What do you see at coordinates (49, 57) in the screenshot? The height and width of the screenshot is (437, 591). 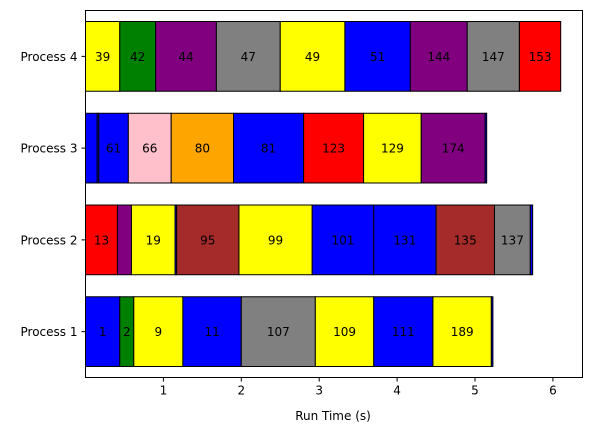 I see `y-tick-label: Process 4` at bounding box center [49, 57].